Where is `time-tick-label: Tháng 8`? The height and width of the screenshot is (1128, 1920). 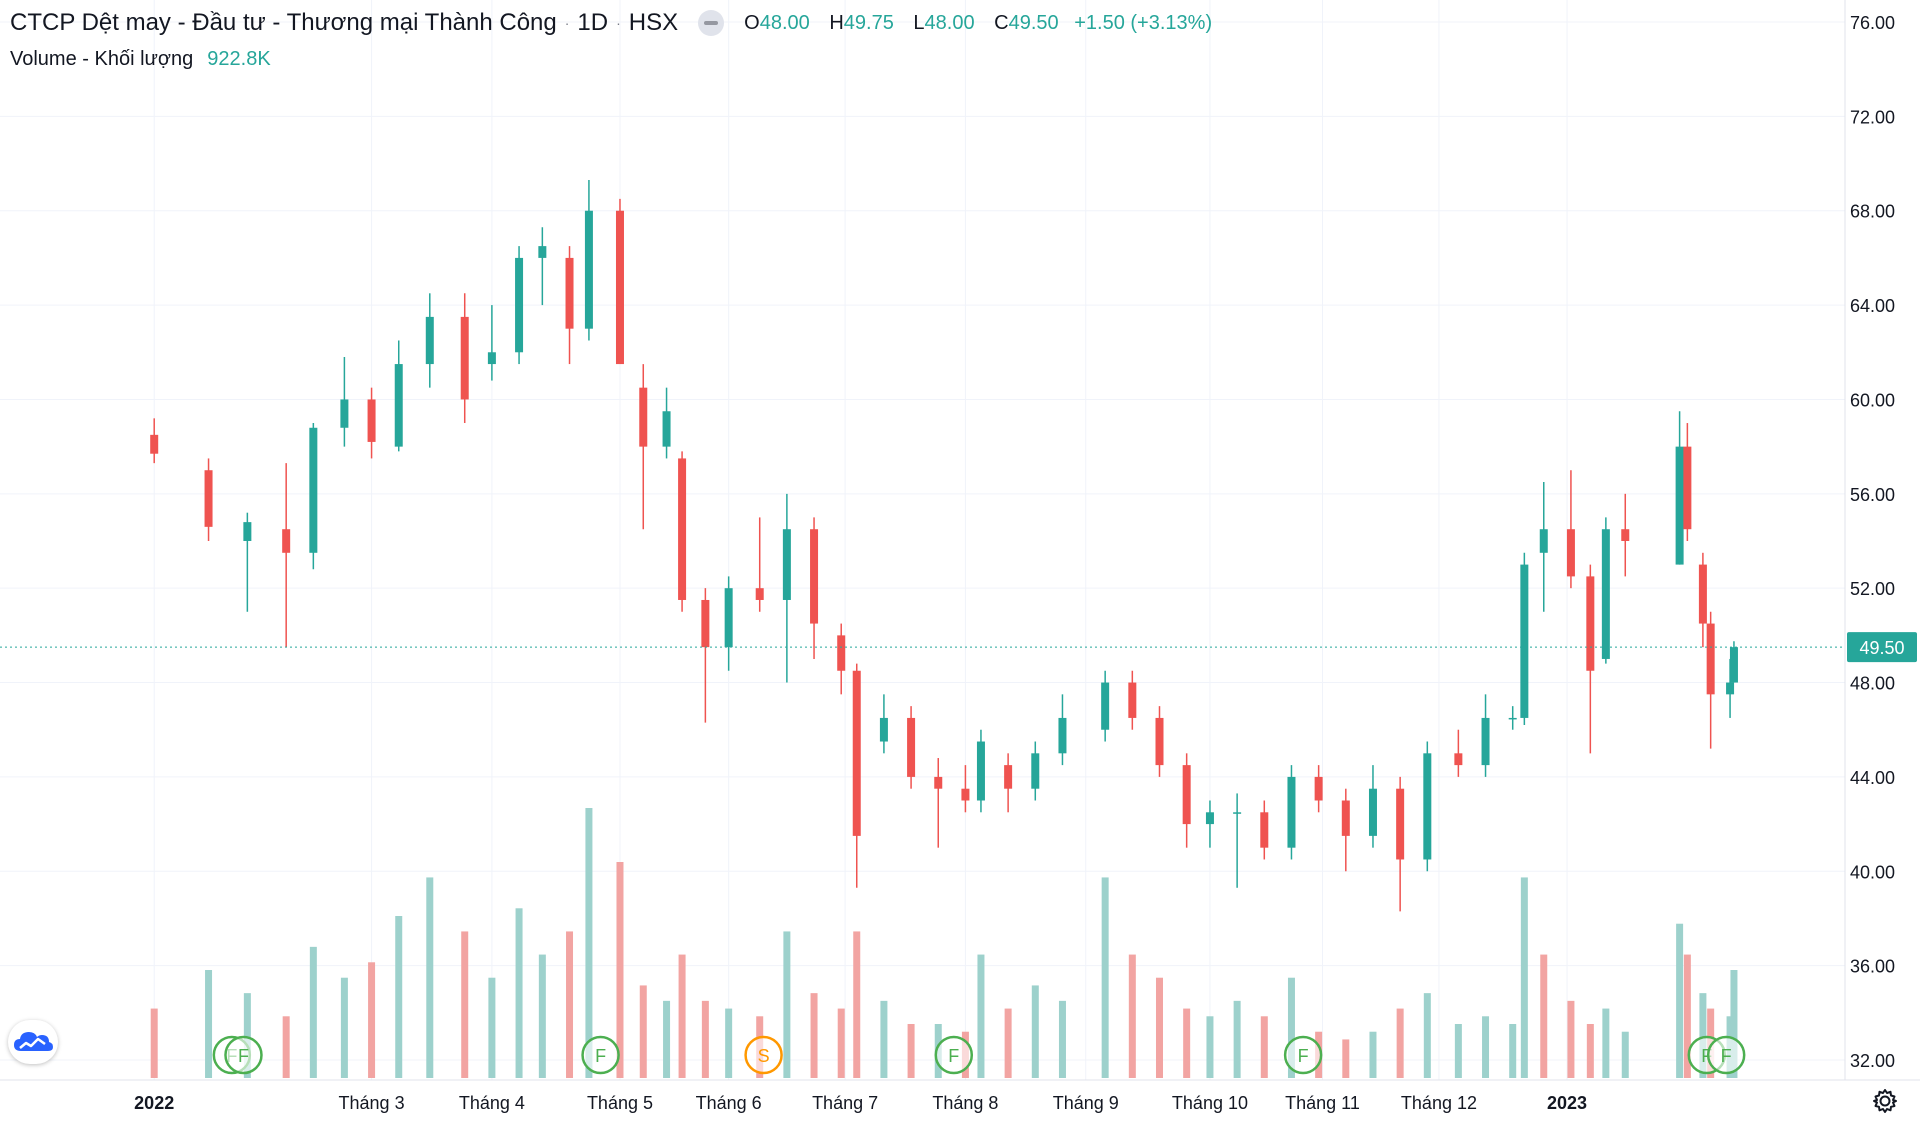
time-tick-label: Tháng 8 is located at coordinates (965, 1103).